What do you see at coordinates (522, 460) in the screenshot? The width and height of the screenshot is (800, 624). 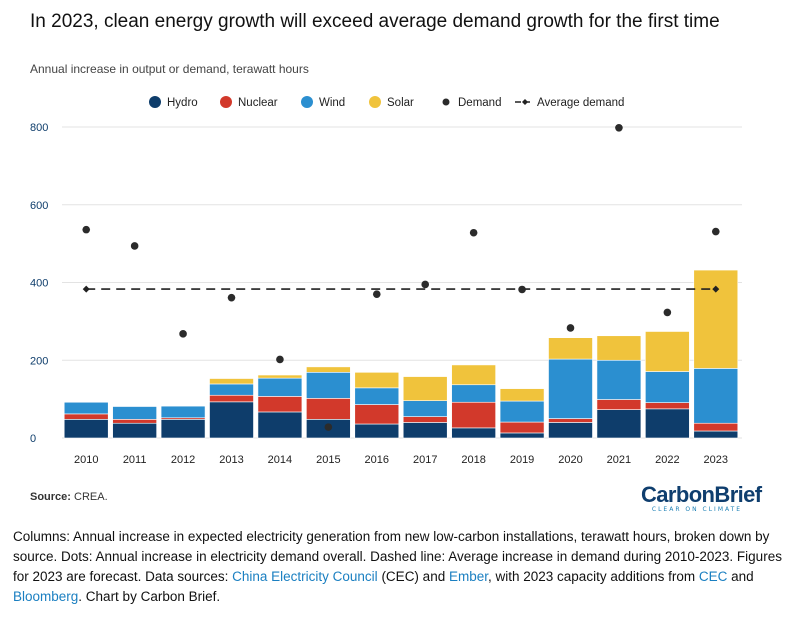 I see `x-tick-label: 2019` at bounding box center [522, 460].